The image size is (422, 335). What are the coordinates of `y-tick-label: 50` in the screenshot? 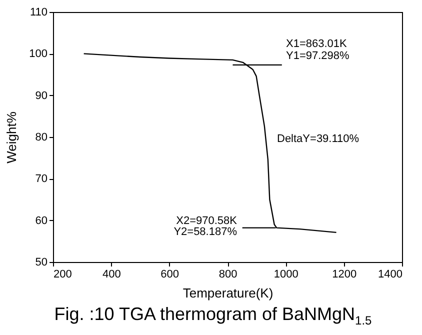 It's located at (41, 262).